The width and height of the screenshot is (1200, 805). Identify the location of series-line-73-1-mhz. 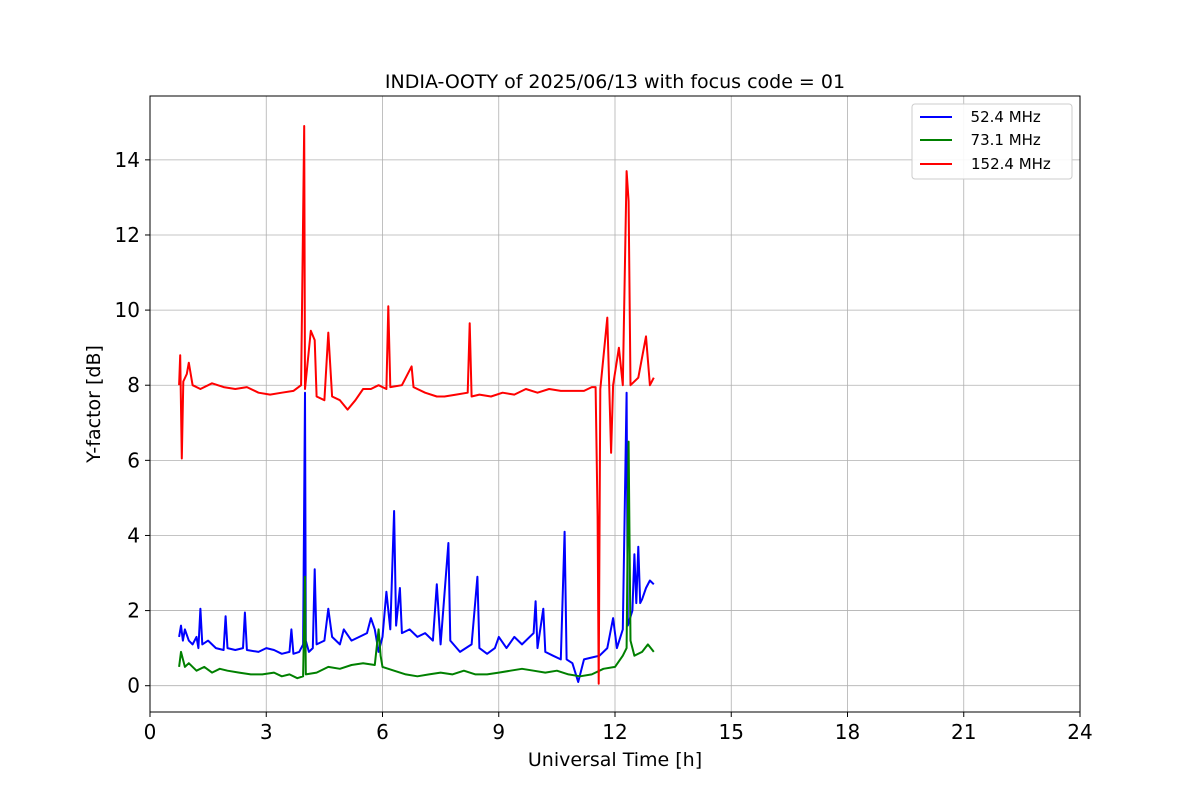
(416, 560).